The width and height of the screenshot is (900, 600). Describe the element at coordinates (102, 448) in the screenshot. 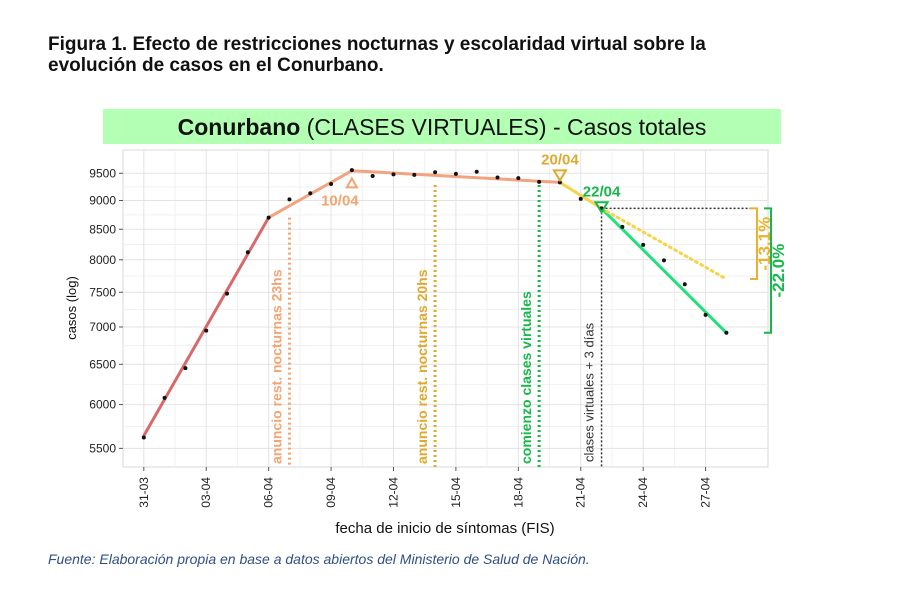

I see `y-tick-label: 5500` at that location.